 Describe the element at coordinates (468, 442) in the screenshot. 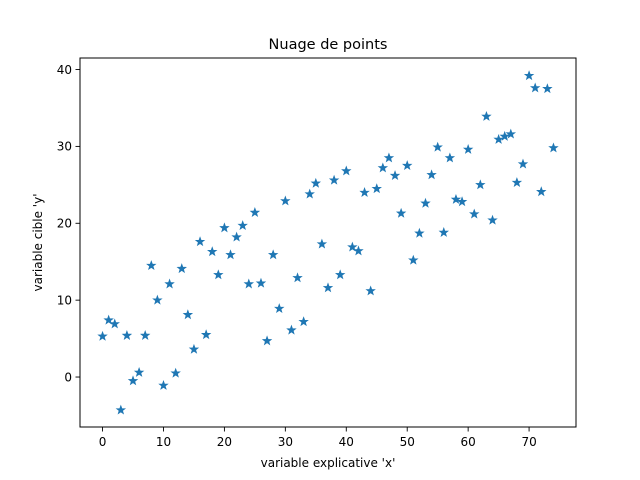

I see `x-tick-label: 60` at that location.